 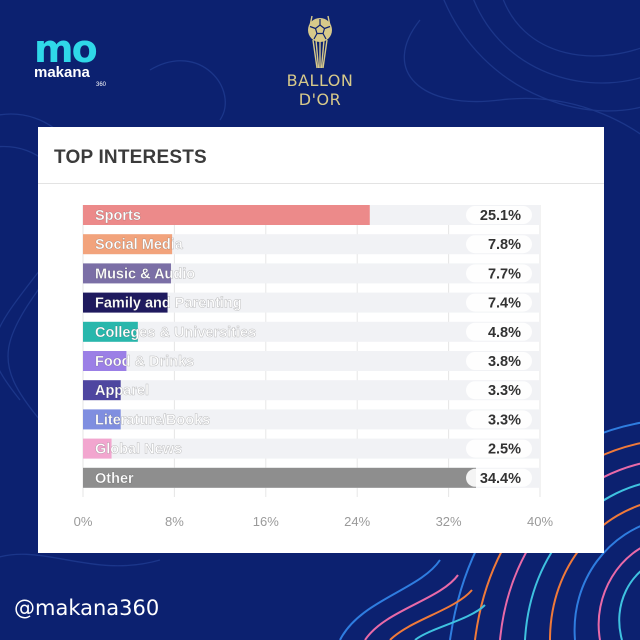 I want to click on x-tick-label: 8%, so click(x=174, y=521).